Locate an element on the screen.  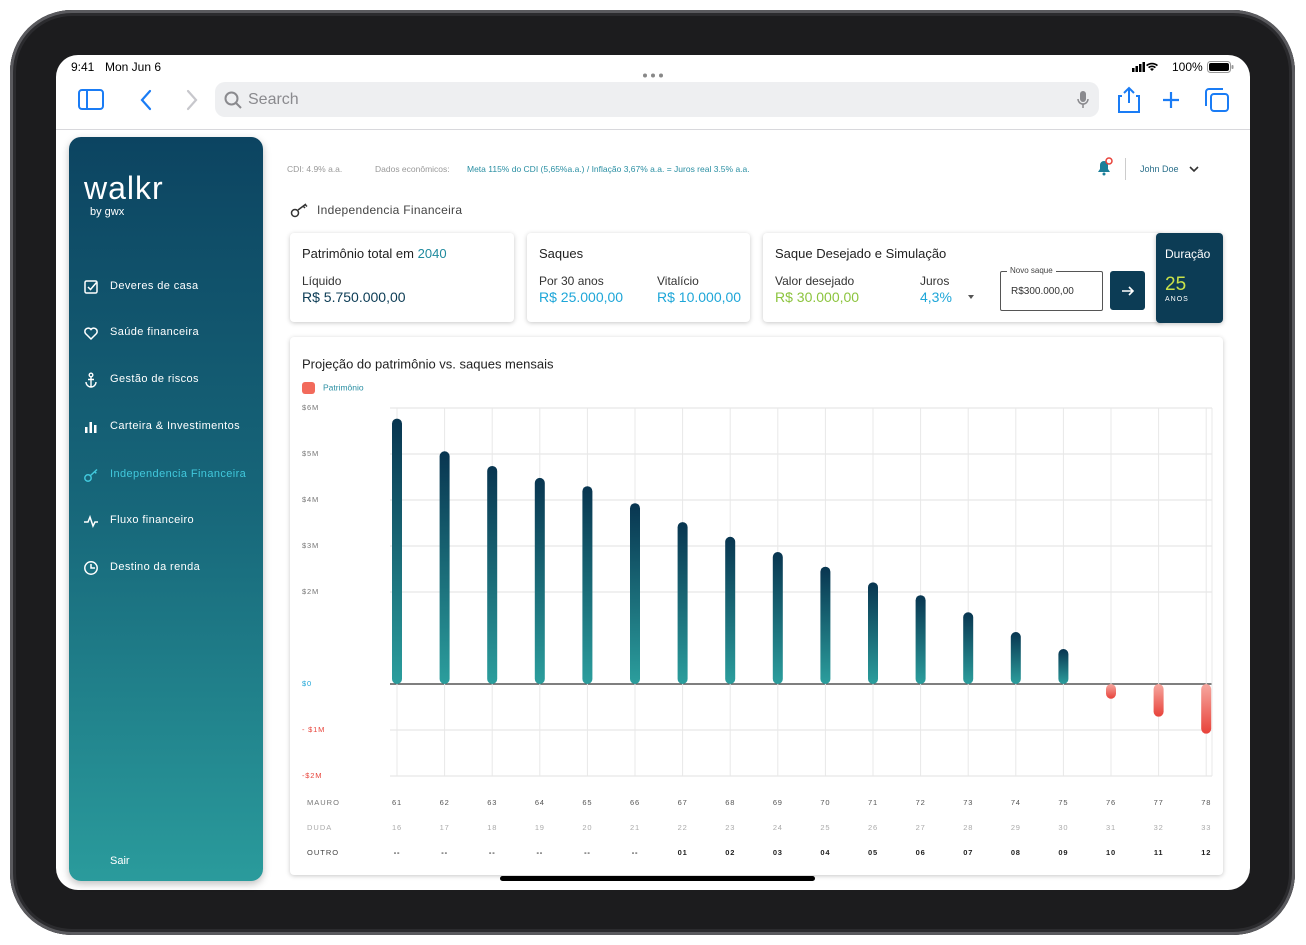
rate-caret is located at coordinates (971, 297).